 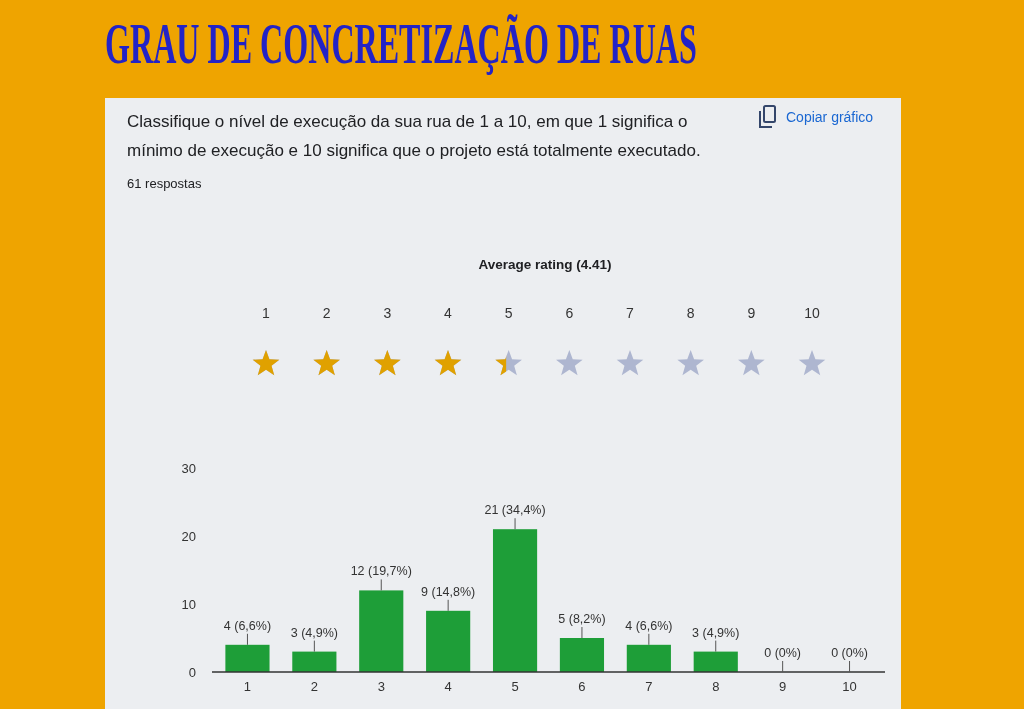 What do you see at coordinates (381, 571) in the screenshot?
I see `data-label: 12 (19,7%)` at bounding box center [381, 571].